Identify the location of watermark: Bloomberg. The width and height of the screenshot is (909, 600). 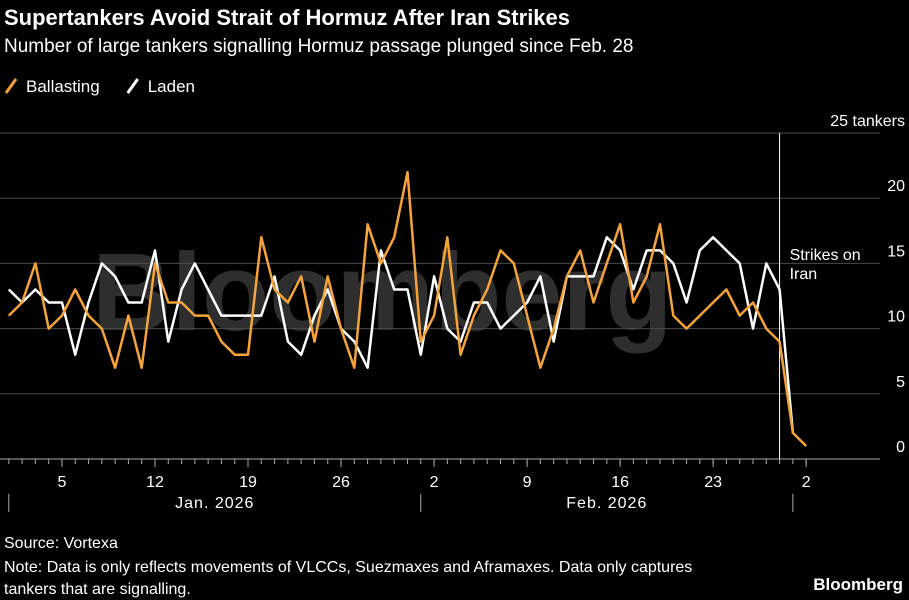
(382, 292).